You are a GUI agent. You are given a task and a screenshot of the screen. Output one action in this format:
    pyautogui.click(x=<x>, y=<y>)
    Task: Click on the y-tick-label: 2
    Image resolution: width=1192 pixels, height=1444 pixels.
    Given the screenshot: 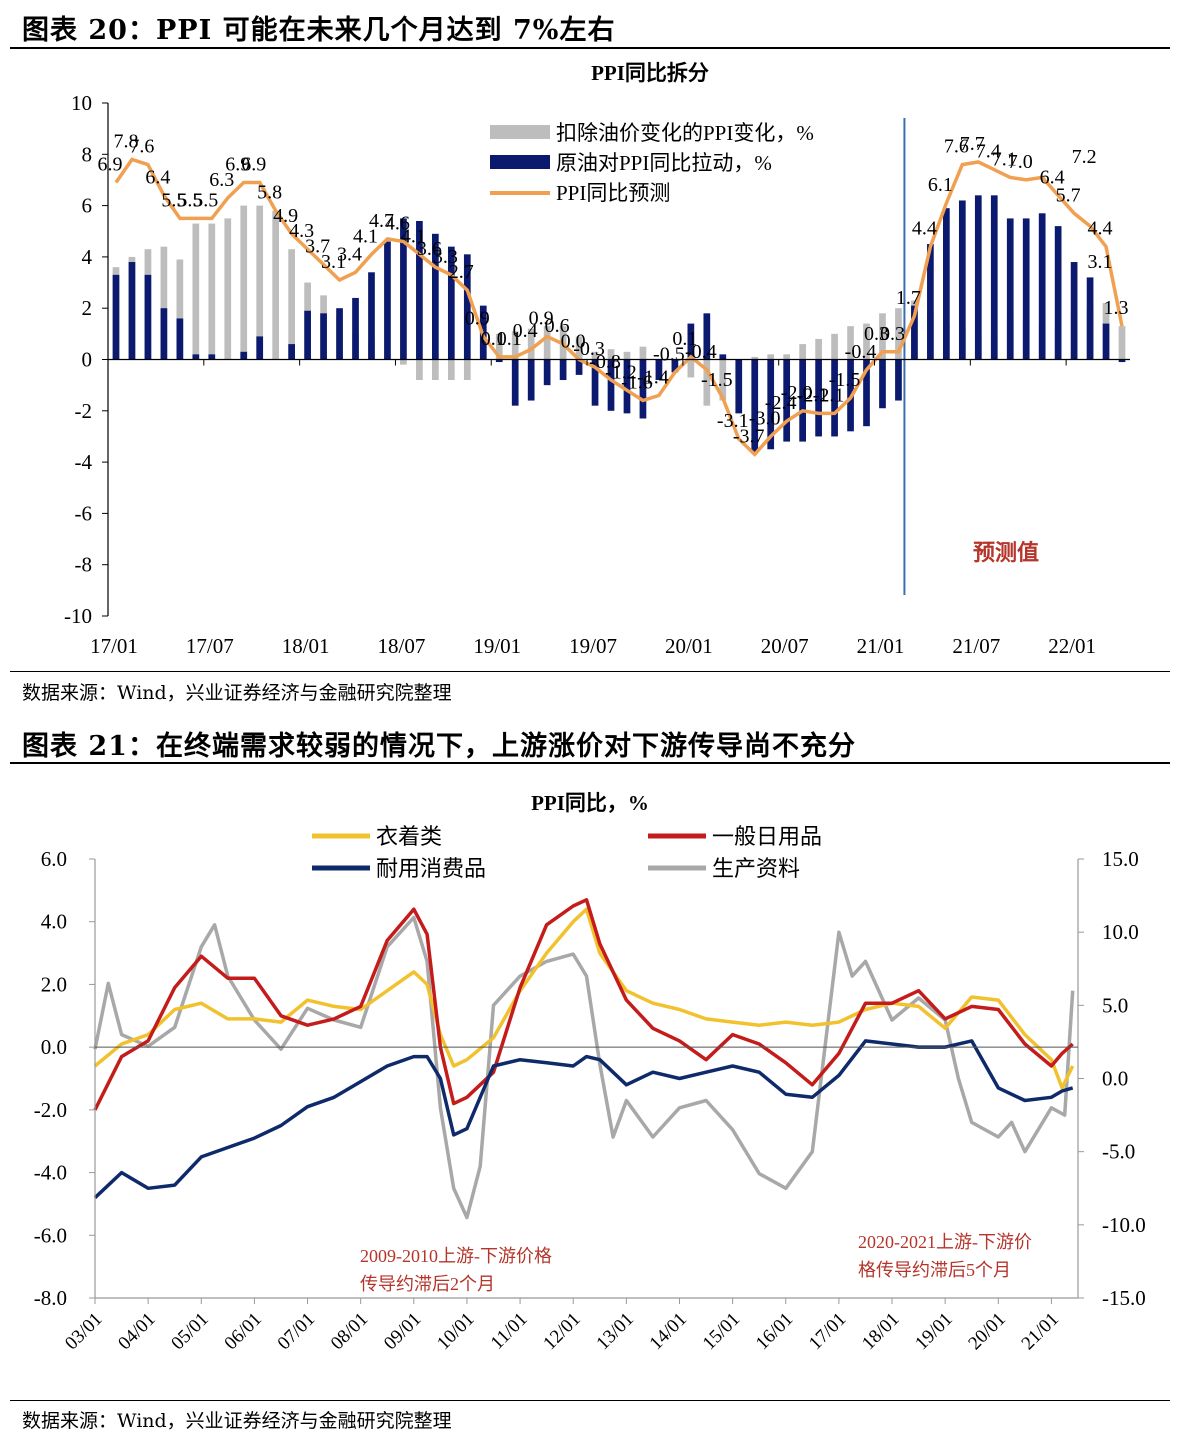 What is the action you would take?
    pyautogui.click(x=87, y=308)
    